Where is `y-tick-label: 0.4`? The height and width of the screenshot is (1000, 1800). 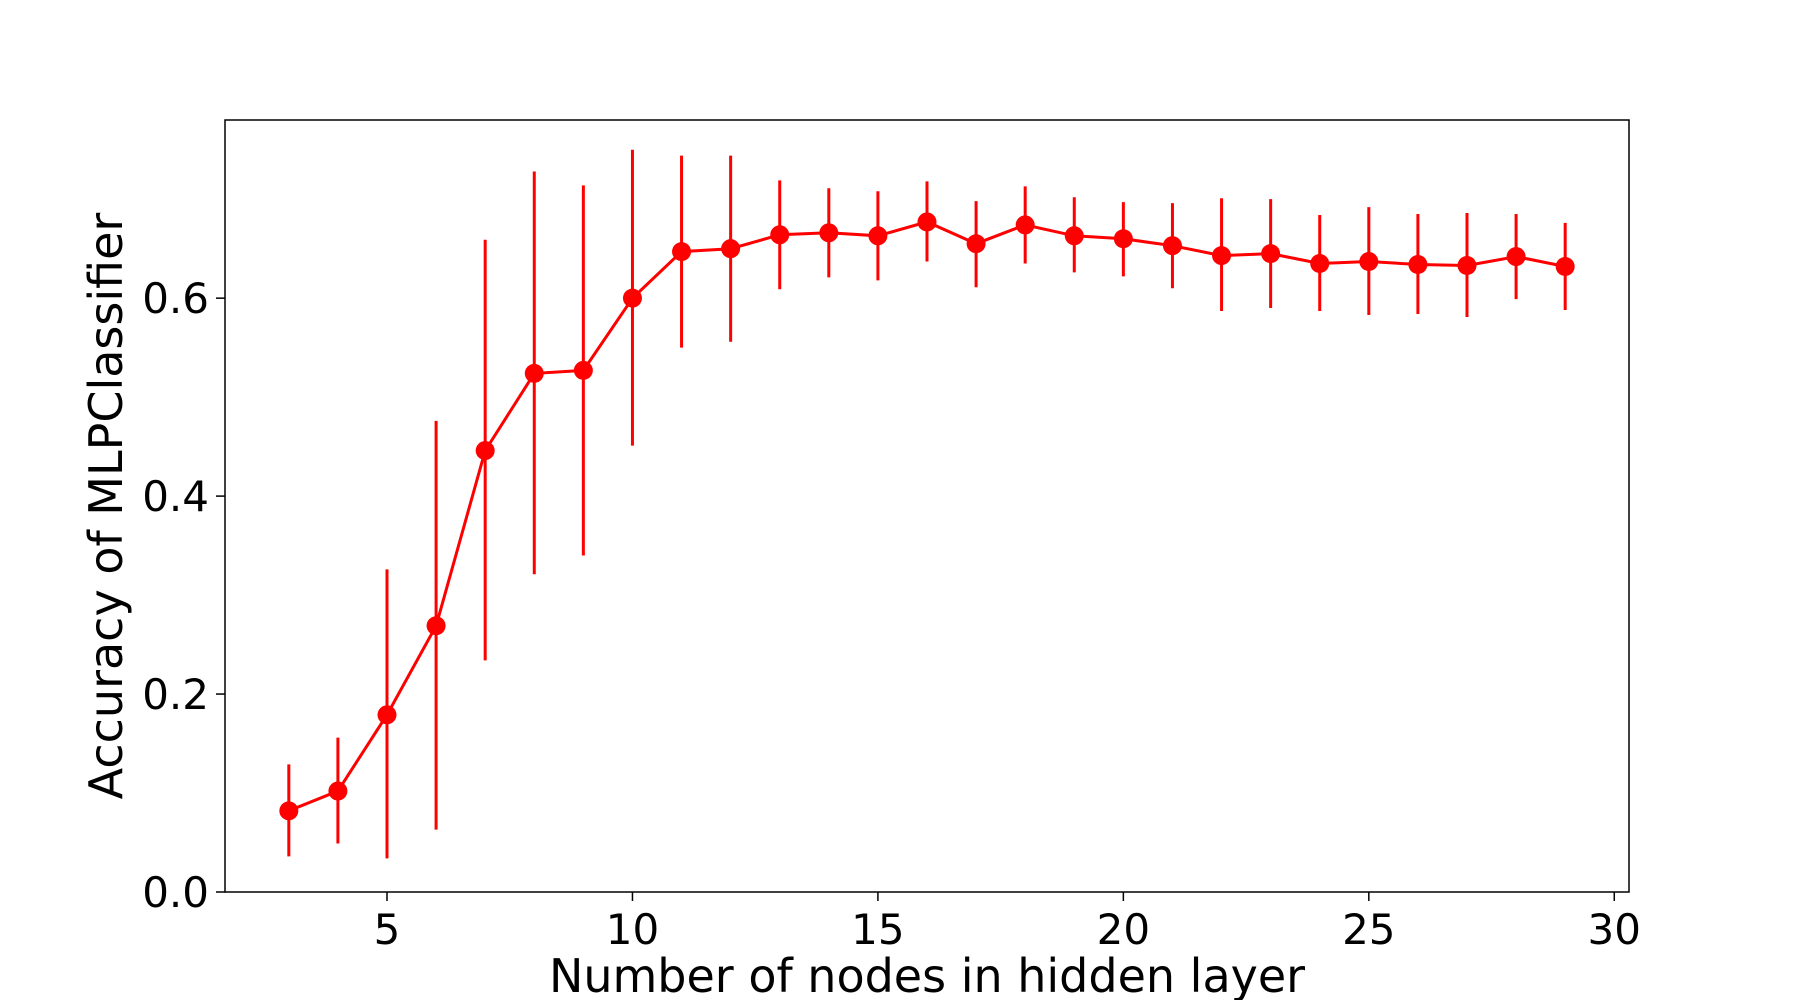
y-tick-label: 0.4 is located at coordinates (175, 496).